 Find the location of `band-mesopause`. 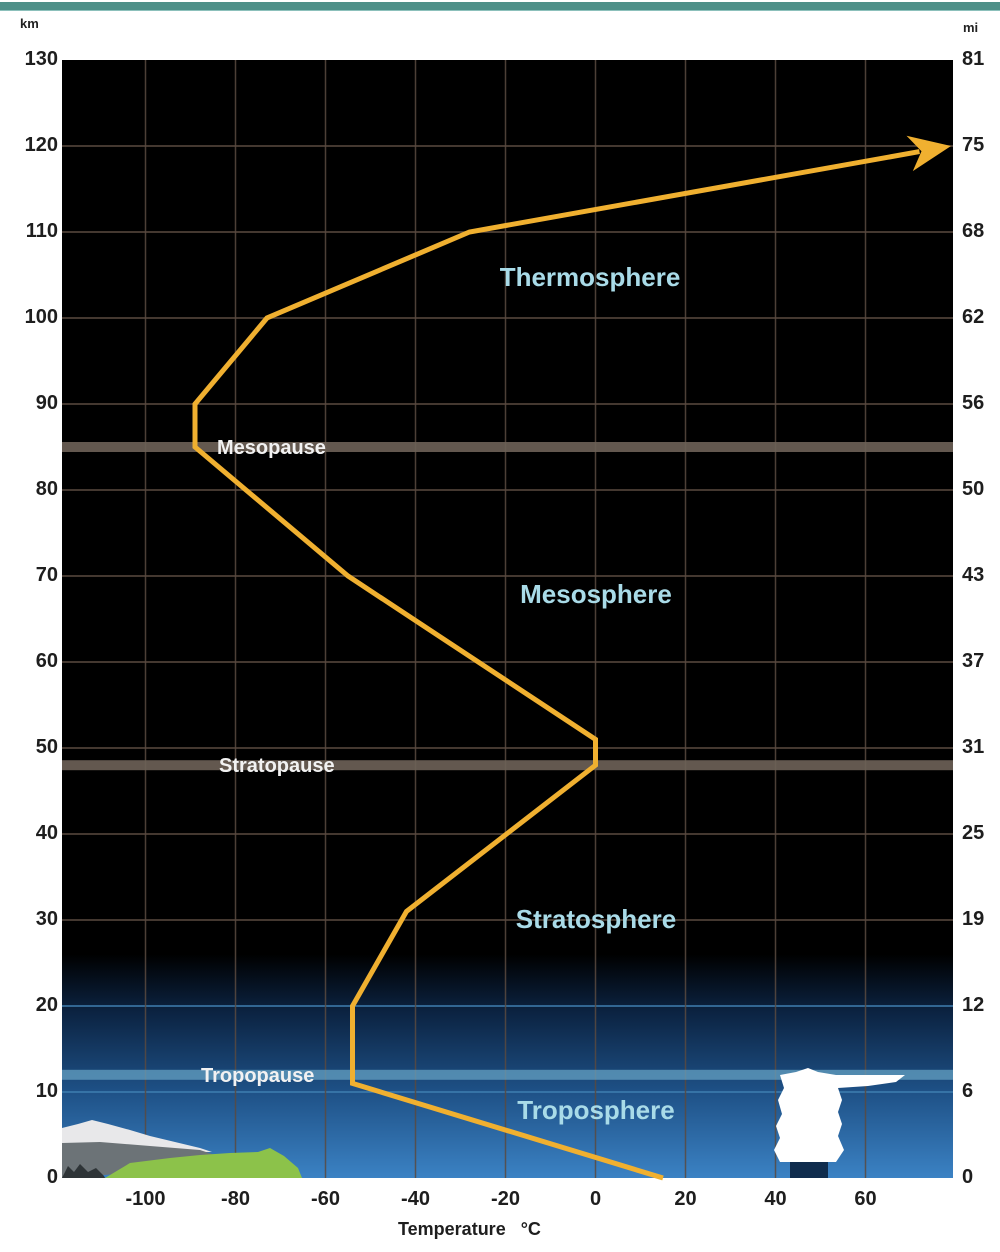

band-mesopause is located at coordinates (507, 447).